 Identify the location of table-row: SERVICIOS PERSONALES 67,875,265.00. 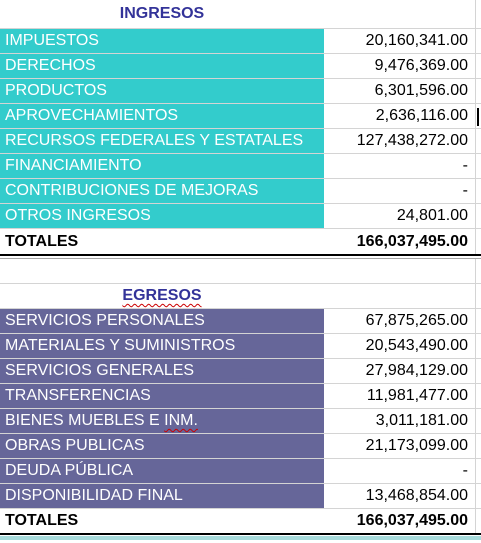
(240, 321).